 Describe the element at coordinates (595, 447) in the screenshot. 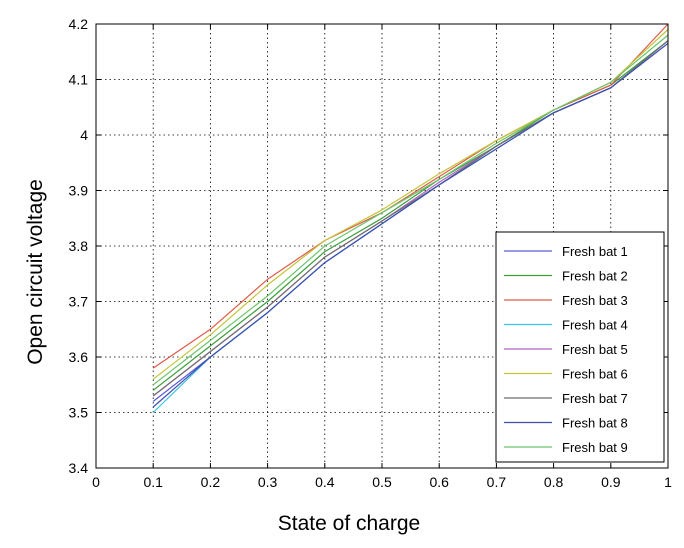

I see `legend-label: Fresh bat 9` at that location.